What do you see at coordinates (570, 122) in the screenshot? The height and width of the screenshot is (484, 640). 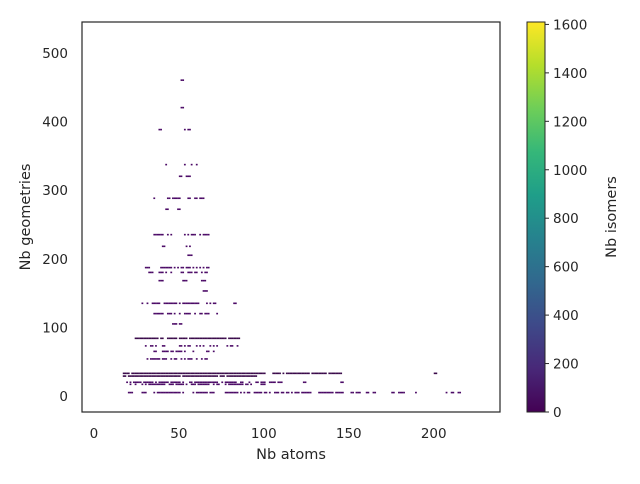 I see `colorbar-tick-label: 1200` at bounding box center [570, 122].